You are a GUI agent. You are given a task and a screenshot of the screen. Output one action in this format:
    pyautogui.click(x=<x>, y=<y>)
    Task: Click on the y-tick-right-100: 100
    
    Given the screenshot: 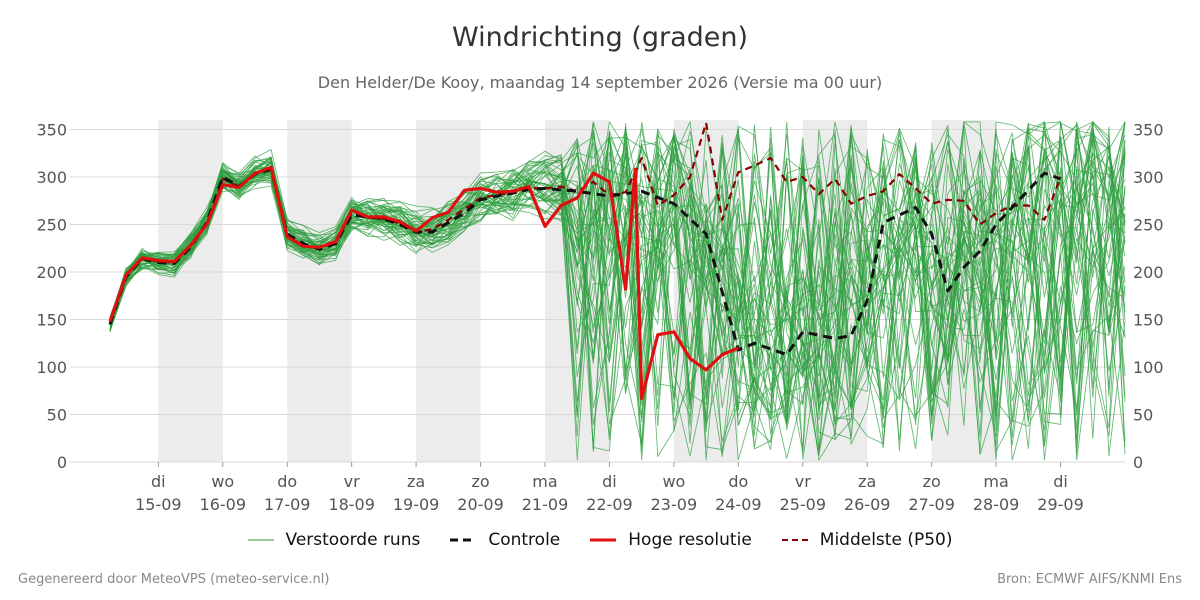 What is the action you would take?
    pyautogui.click(x=1148, y=367)
    